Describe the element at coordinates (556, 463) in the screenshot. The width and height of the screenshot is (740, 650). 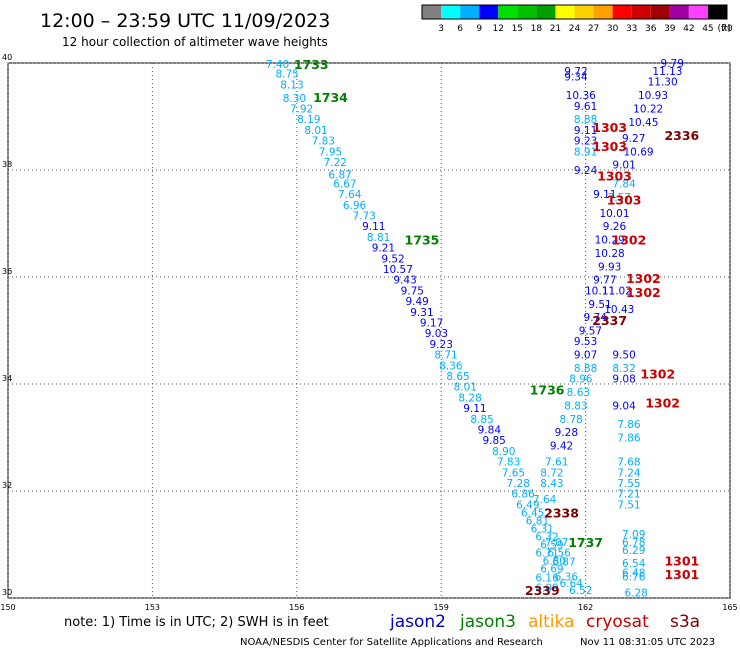
I see `swh-point: 7.61` at that location.